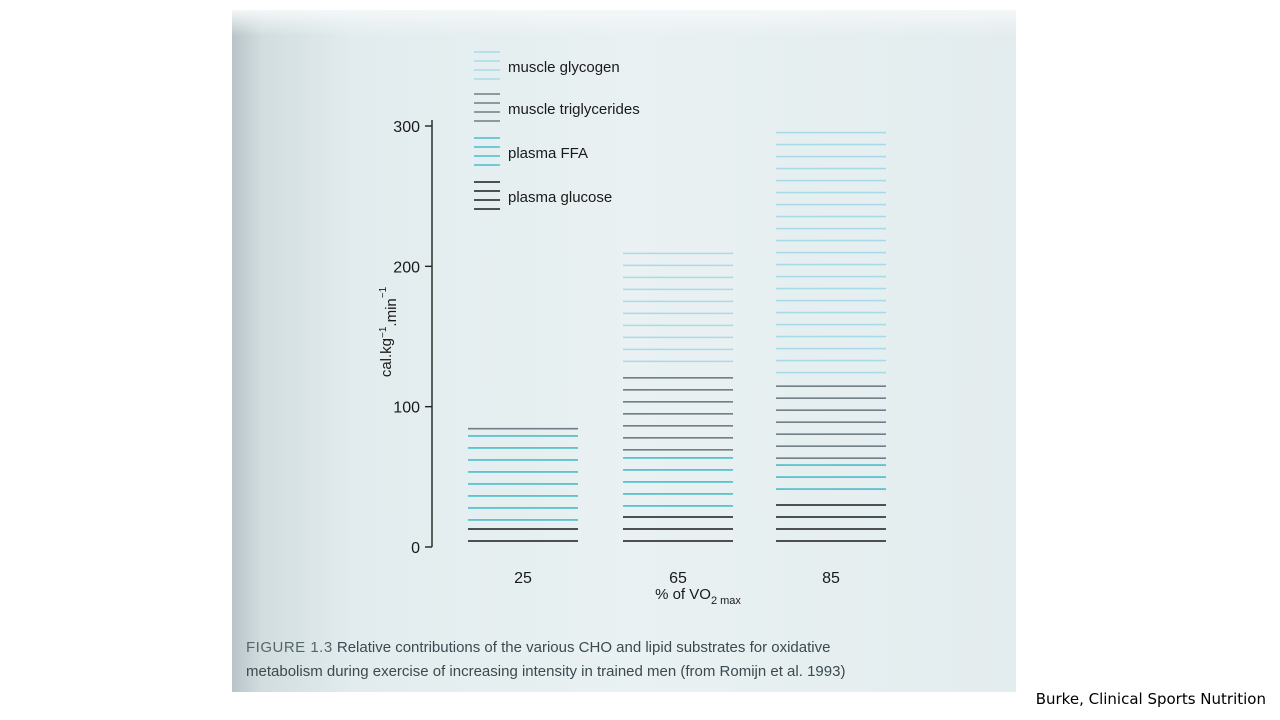 Image resolution: width=1280 pixels, height=720 pixels. Describe the element at coordinates (389, 331) in the screenshot. I see `y-axis-label: cal.kg−1.min−1` at that location.